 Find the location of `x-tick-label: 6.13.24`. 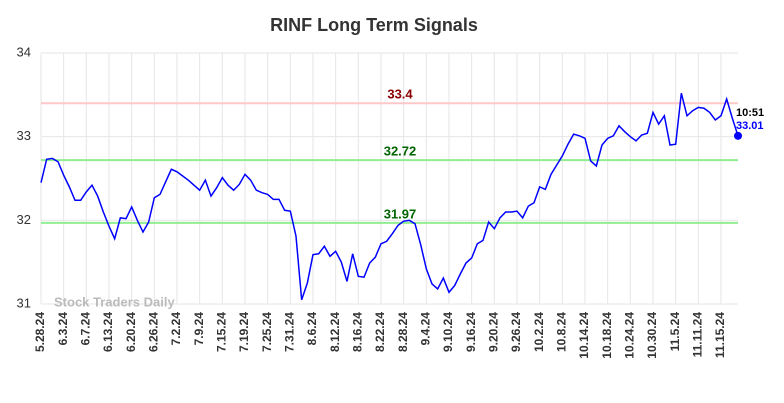

x-tick-label: 6.13.24 is located at coordinates (108, 332).